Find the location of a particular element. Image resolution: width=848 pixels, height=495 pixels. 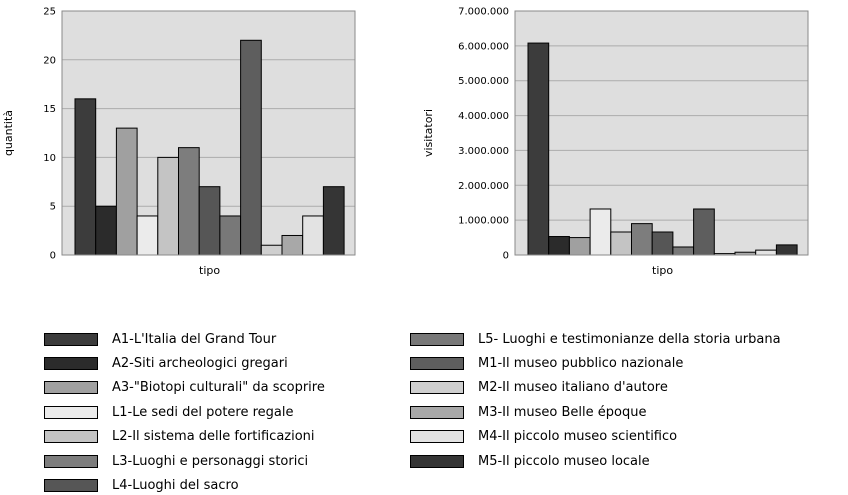

legend-label: L2-Il sistema delle fortificazioni is located at coordinates (213, 437).